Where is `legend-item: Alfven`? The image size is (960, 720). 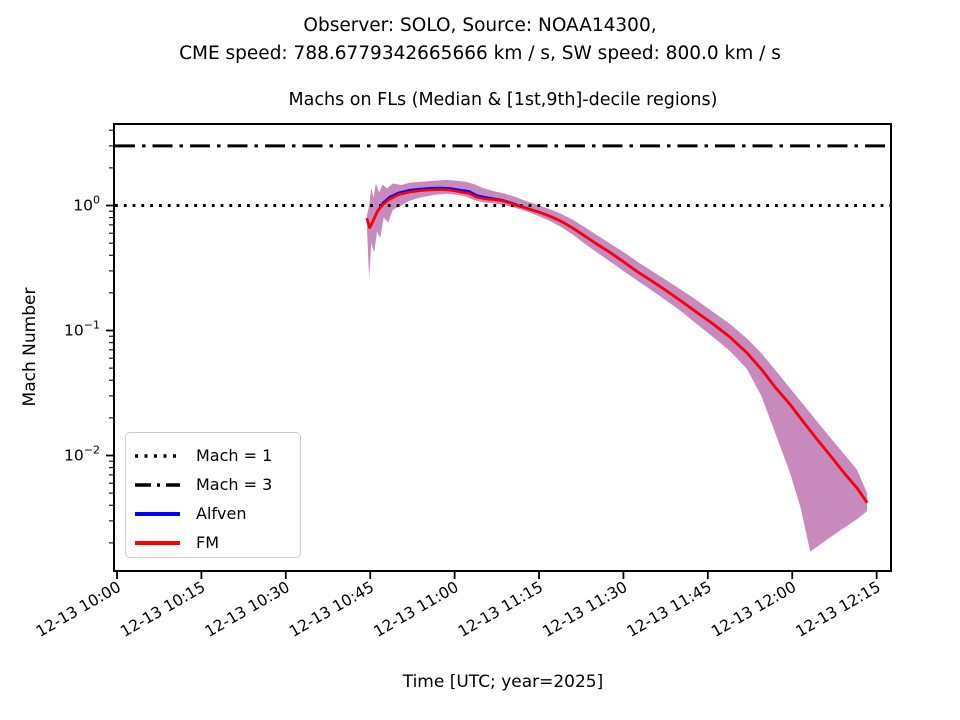
legend-item: Alfven is located at coordinates (217, 513).